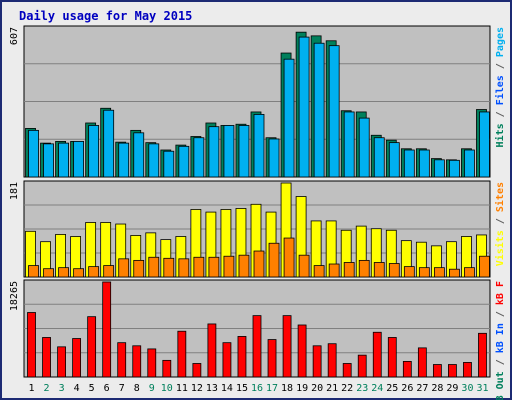  Describe the element at coordinates (14, 36) in the screenshot. I see `panel-max-label: 607` at that location.